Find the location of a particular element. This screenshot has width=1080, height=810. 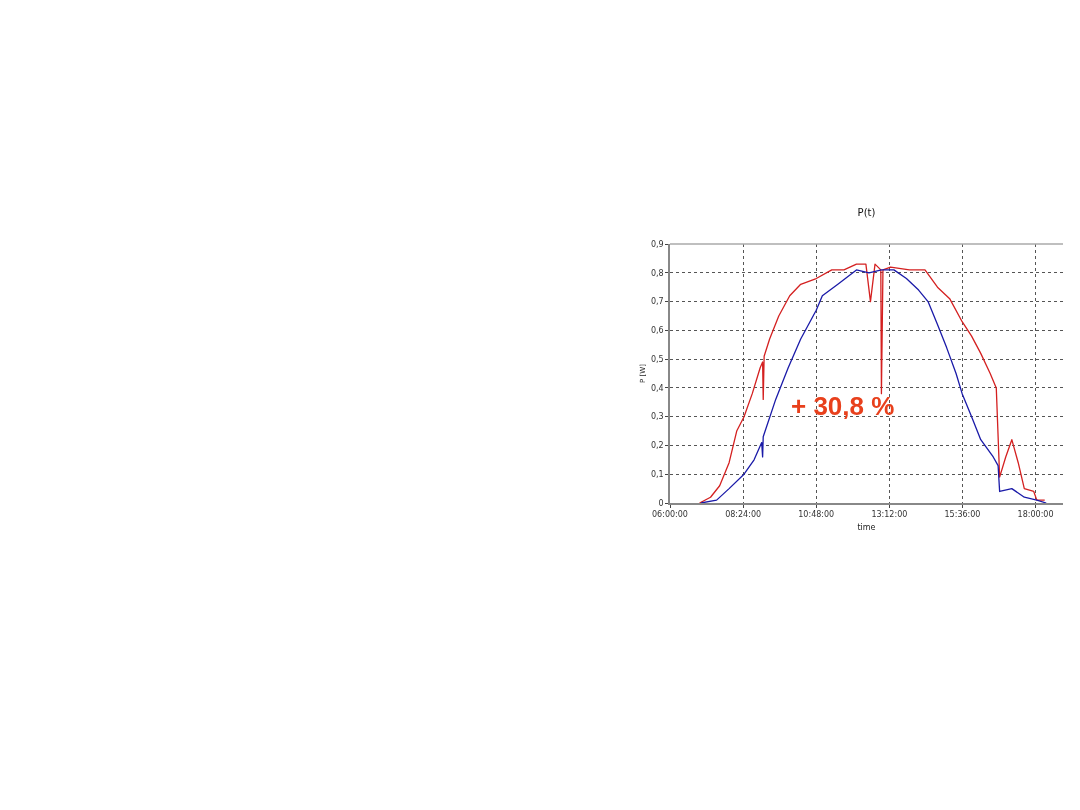

y-tick-label: 0,6 is located at coordinates (657, 331).